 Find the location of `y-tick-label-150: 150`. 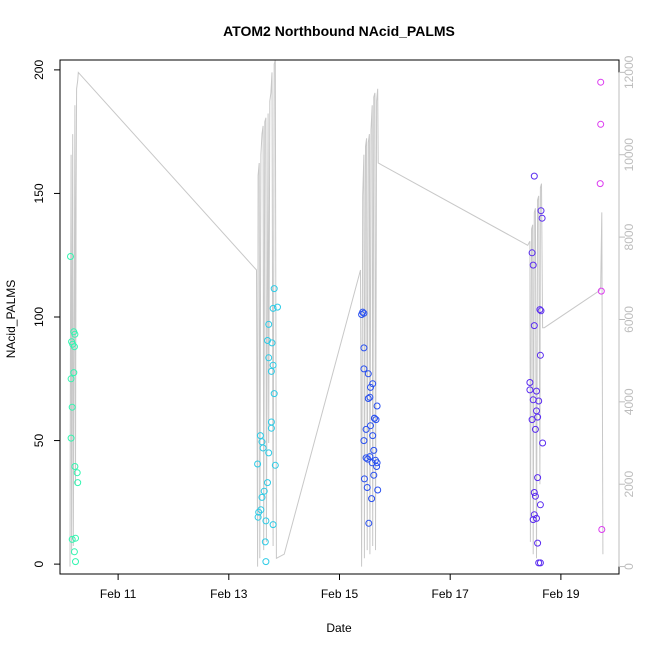

y-tick-label-150: 150 is located at coordinates (39, 193).